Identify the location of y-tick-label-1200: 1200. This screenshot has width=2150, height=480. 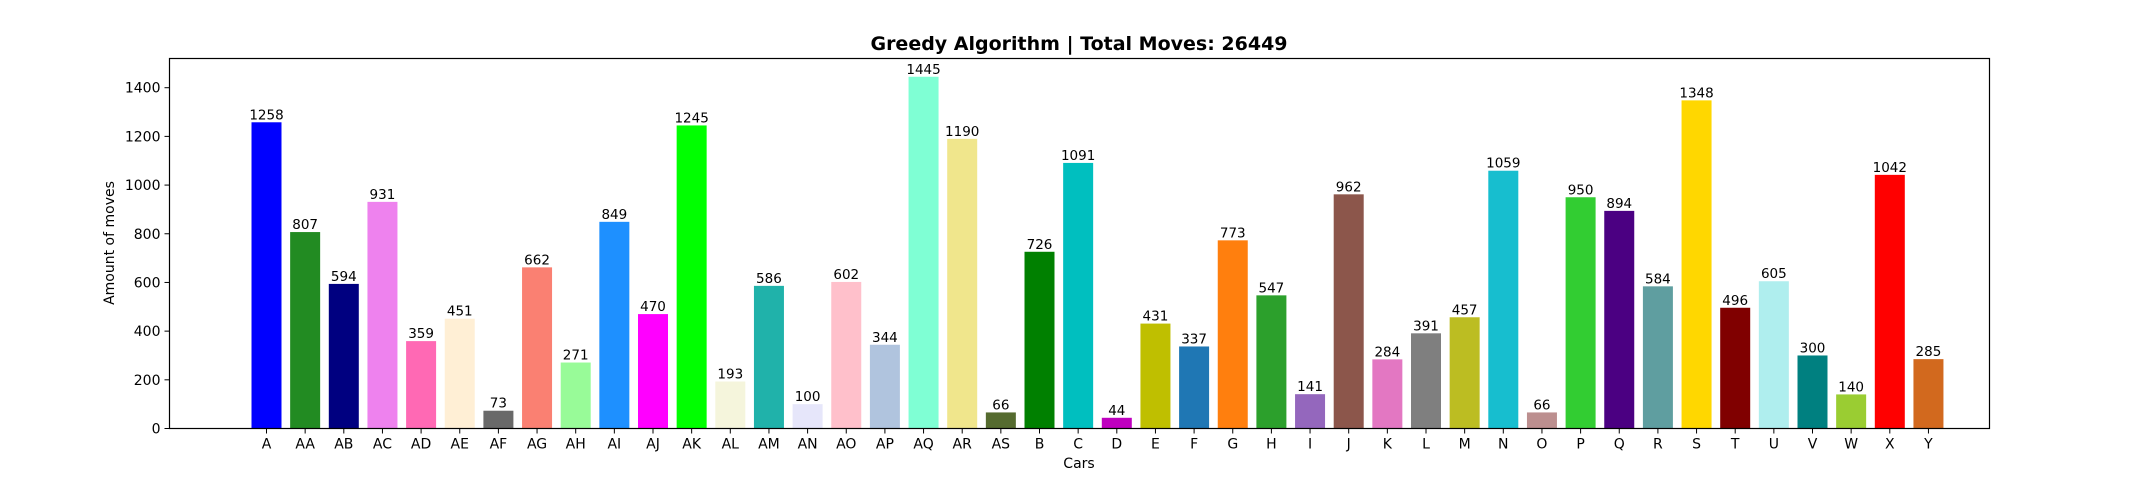
(143, 137).